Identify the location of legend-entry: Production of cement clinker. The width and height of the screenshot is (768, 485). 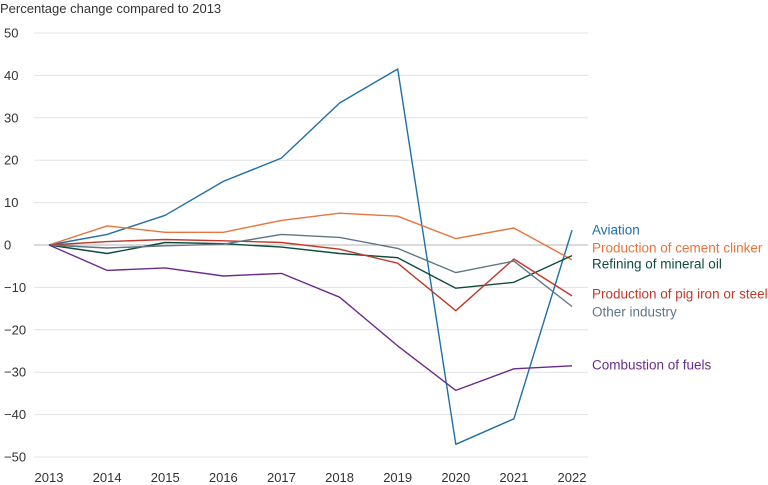
(677, 248).